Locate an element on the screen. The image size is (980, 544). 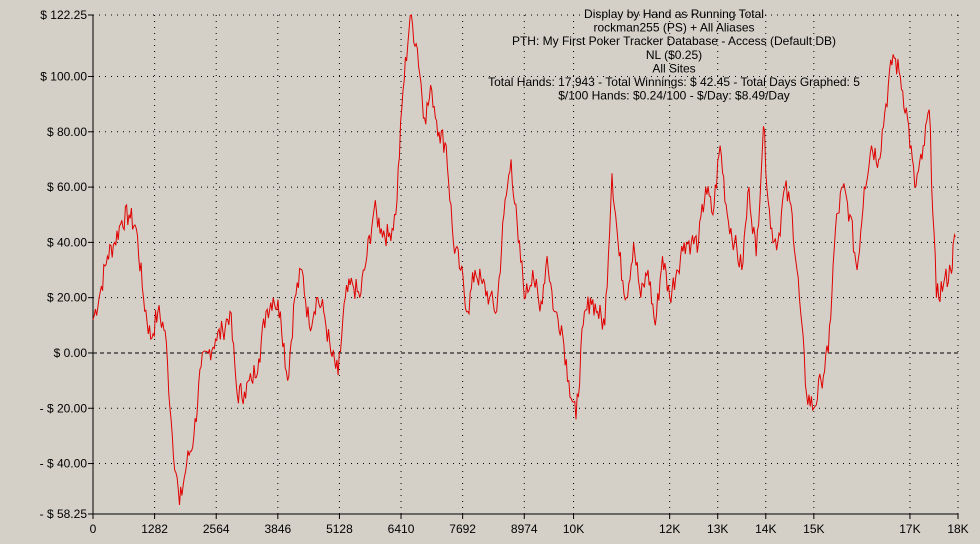
x-tick-label: 14K is located at coordinates (765, 529).